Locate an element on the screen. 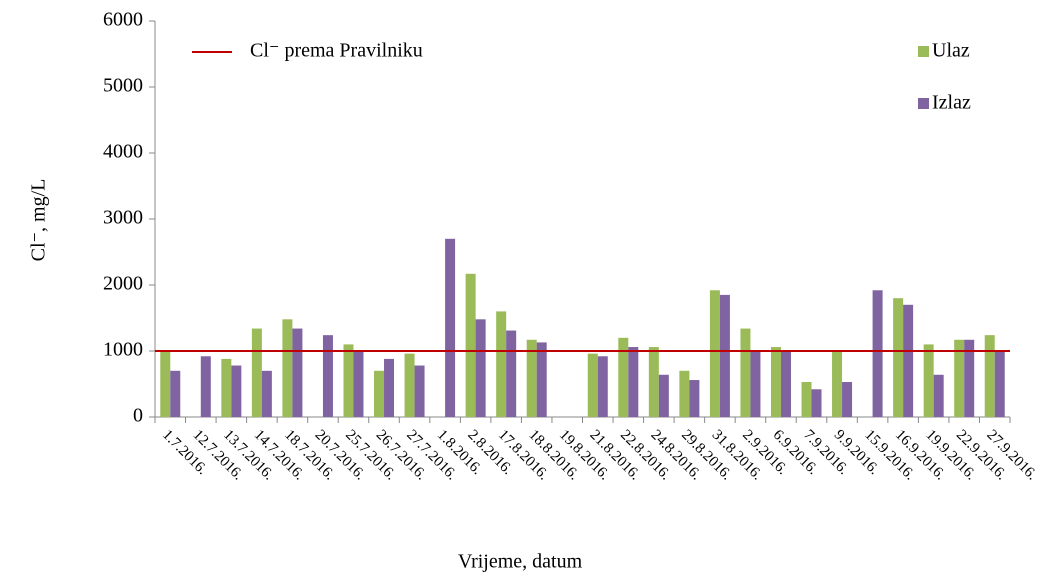 The width and height of the screenshot is (1047, 585). y-axis-label: Cl⁻, mg/L is located at coordinates (39, 220).